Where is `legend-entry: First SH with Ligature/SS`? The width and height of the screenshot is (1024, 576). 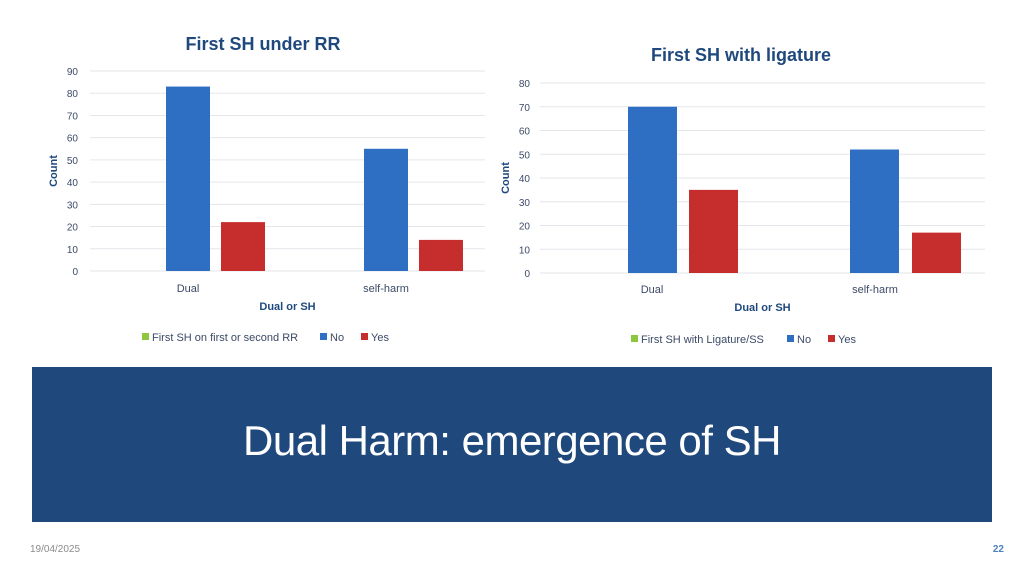
legend-entry: First SH with Ligature/SS is located at coordinates (702, 340).